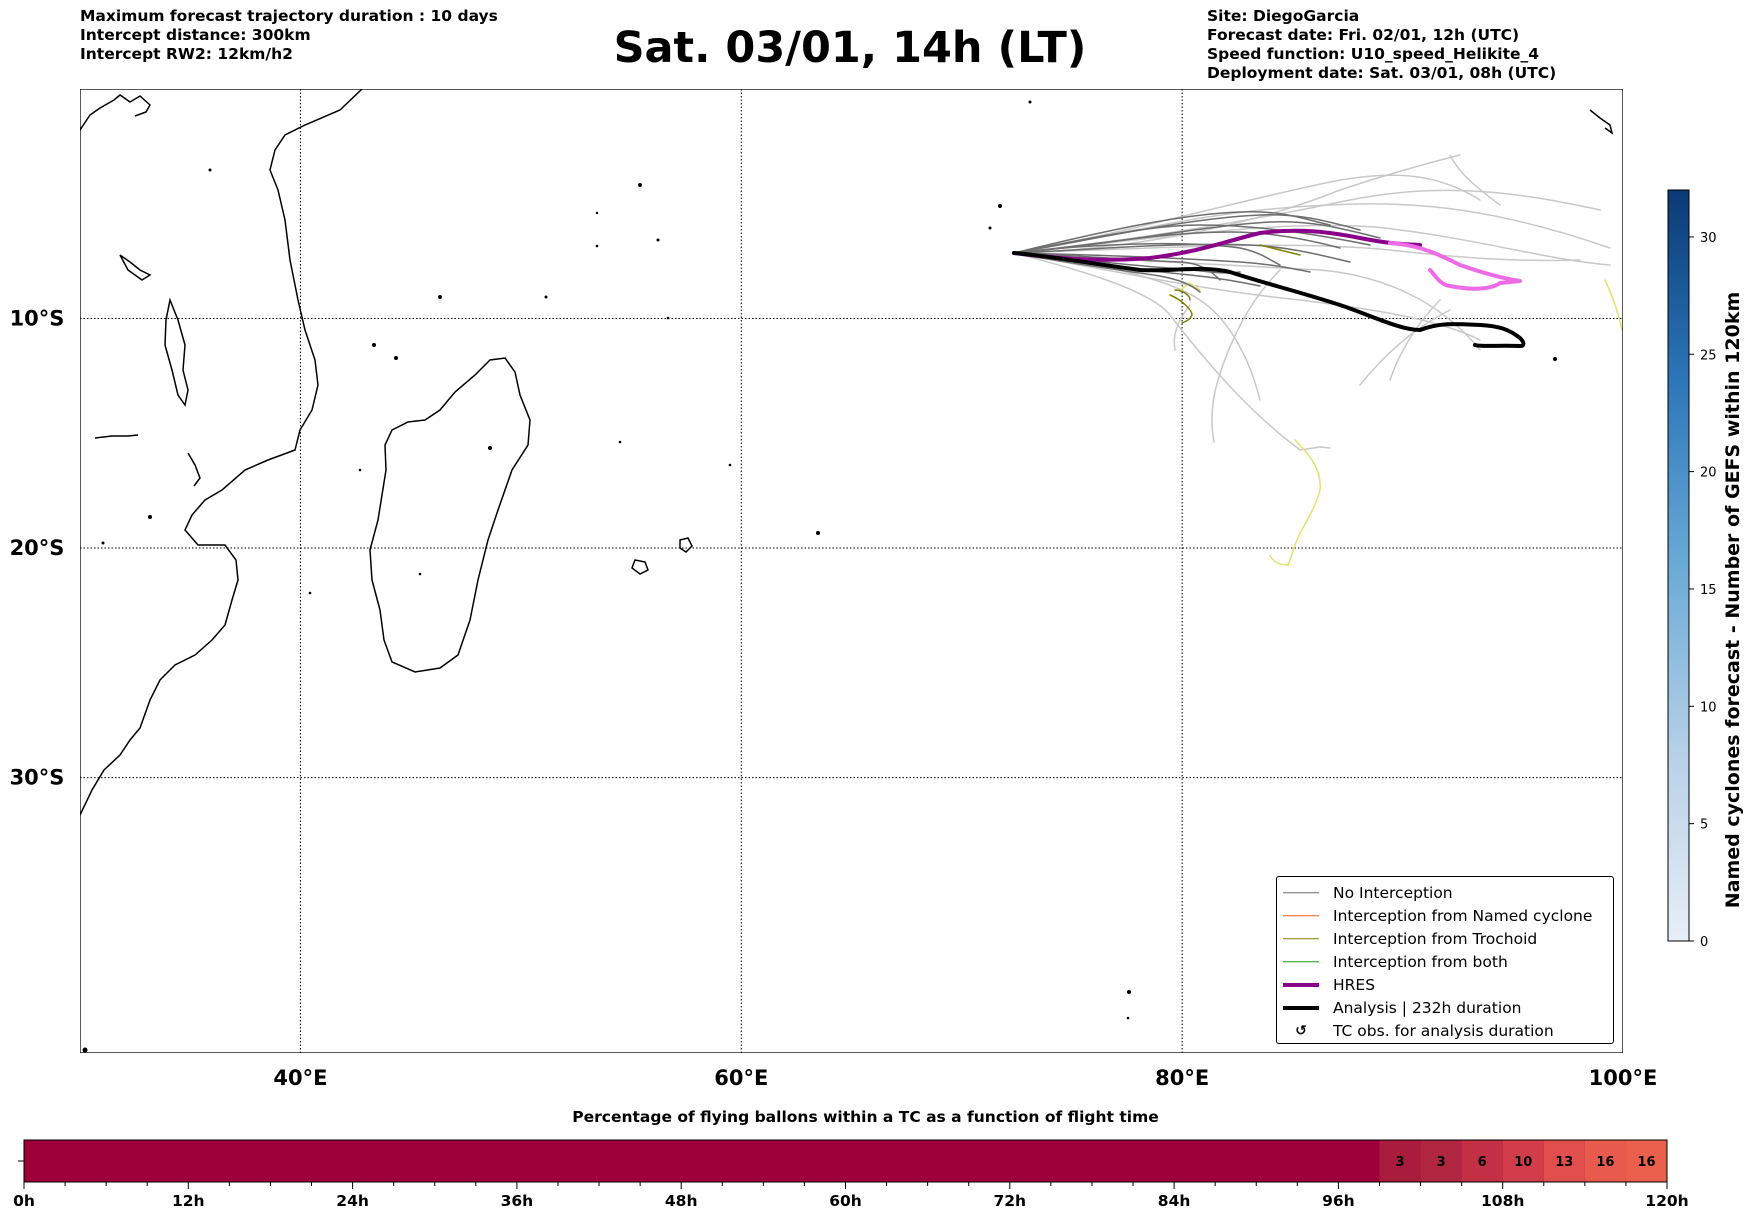 The image size is (1752, 1213). I want to click on intercept-distance-text: Intercept distance: 300km, so click(195, 35).